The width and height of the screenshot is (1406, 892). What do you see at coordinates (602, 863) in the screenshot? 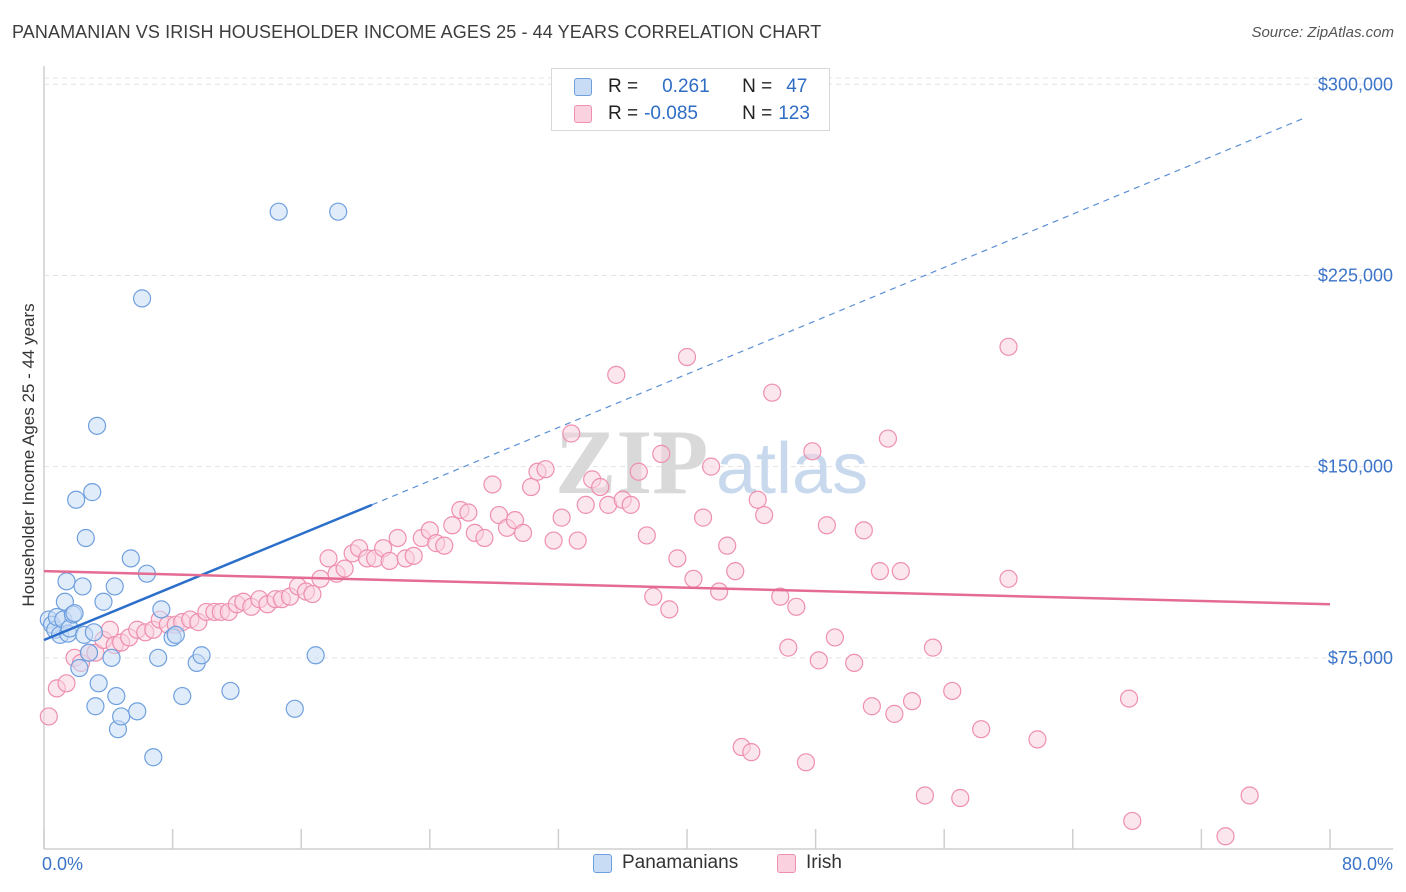
I see `legend-swatch-panamanians` at bounding box center [602, 863].